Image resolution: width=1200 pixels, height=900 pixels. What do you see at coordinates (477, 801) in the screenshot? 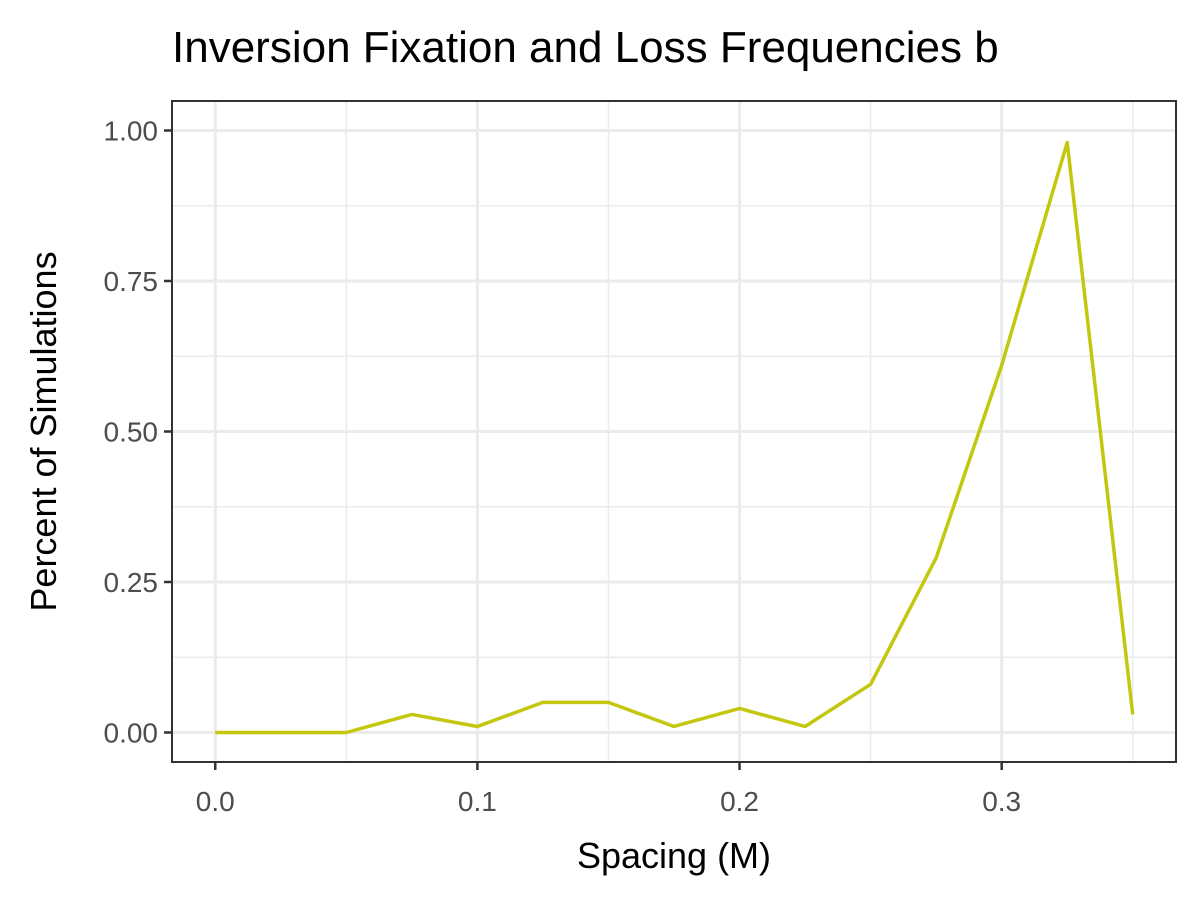
I see `x-tick-label: 0.1` at bounding box center [477, 801].